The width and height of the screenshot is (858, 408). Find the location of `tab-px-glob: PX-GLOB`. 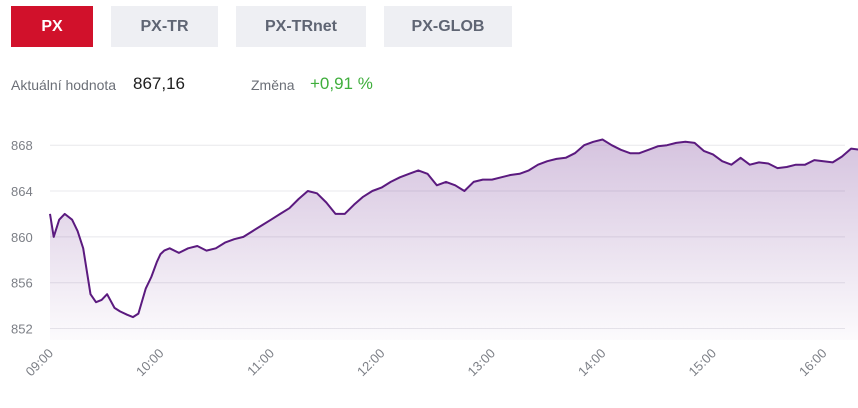

tab-px-glob: PX-GLOB is located at coordinates (448, 26).